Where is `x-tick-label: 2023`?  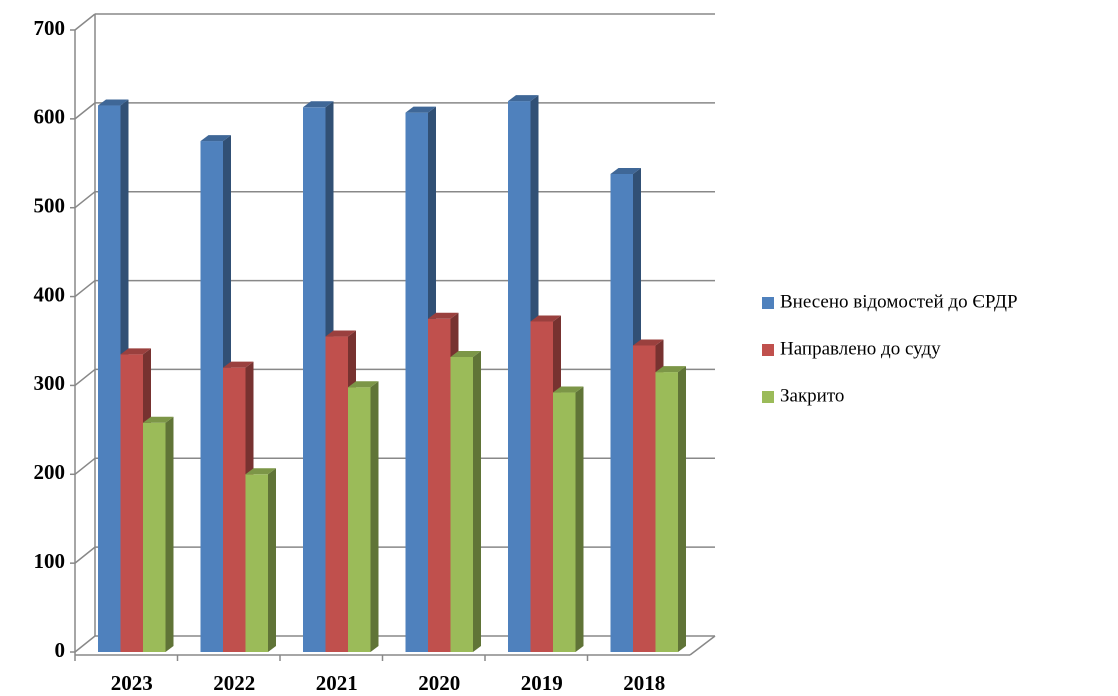
x-tick-label: 2023 is located at coordinates (132, 683).